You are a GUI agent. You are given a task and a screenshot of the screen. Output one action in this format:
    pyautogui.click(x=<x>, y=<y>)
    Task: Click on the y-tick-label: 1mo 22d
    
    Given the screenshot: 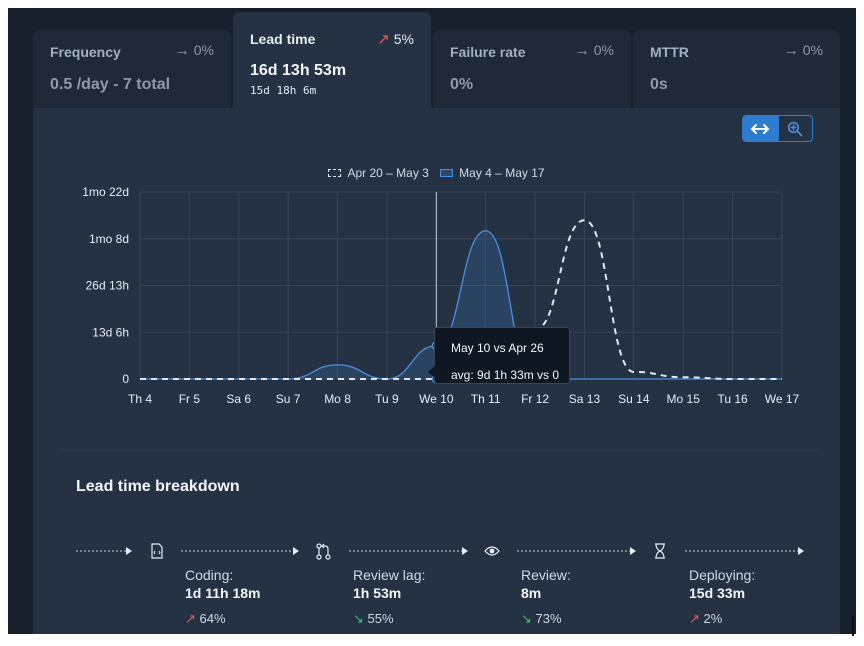 What is the action you would take?
    pyautogui.click(x=105, y=192)
    